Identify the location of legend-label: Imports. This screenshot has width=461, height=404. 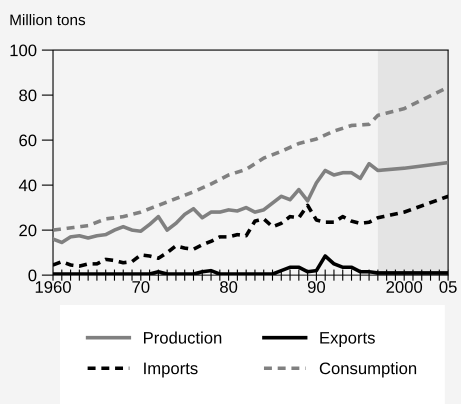
(171, 370).